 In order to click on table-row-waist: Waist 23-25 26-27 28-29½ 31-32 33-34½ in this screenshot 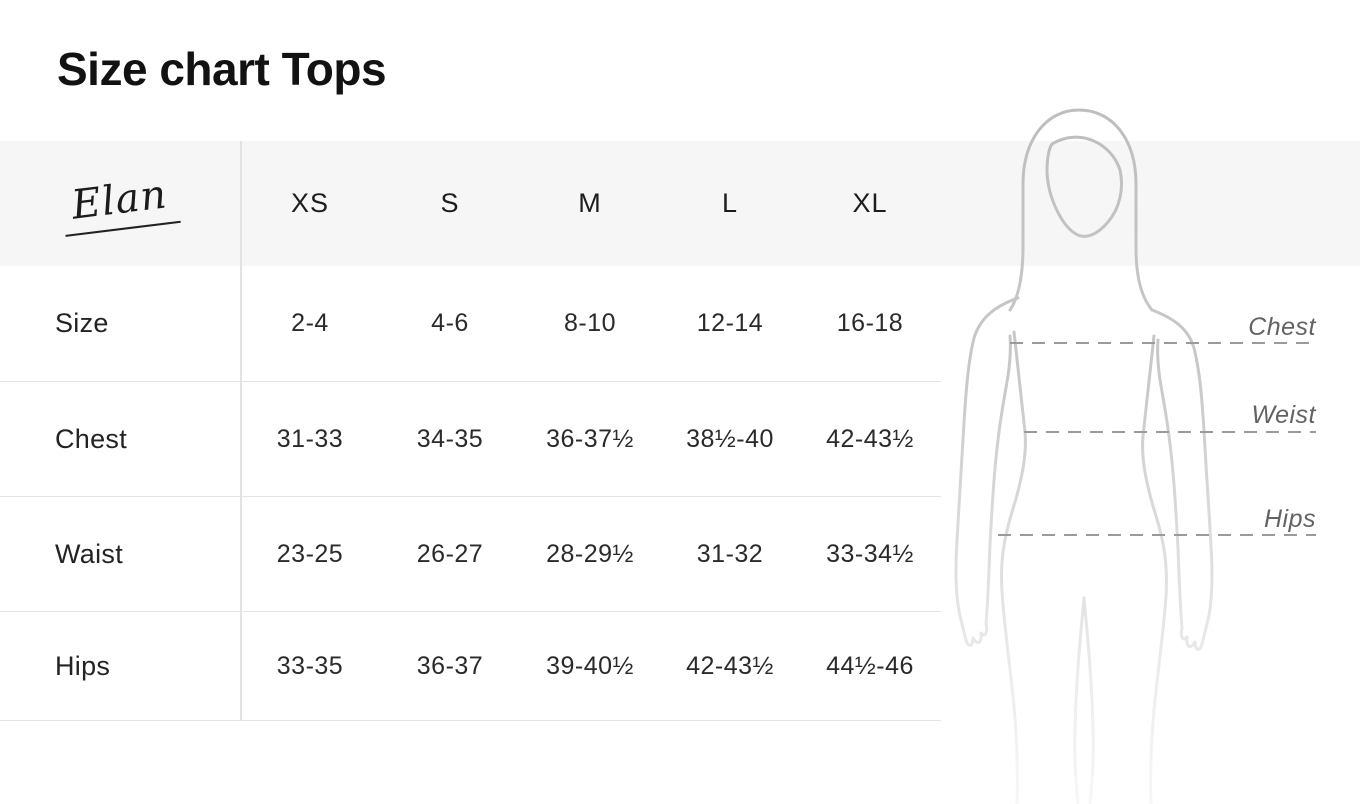, I will do `click(470, 553)`.